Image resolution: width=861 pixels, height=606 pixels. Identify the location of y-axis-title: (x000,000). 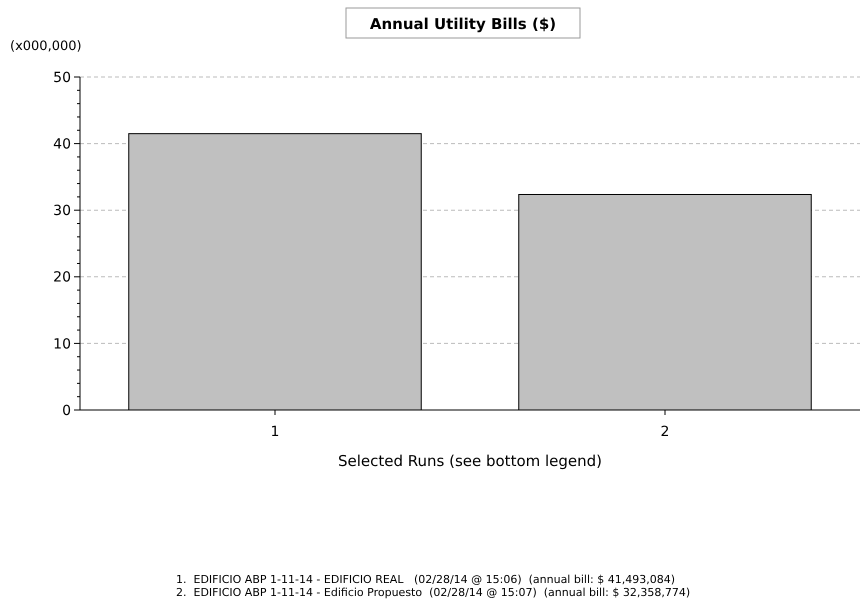
(46, 46).